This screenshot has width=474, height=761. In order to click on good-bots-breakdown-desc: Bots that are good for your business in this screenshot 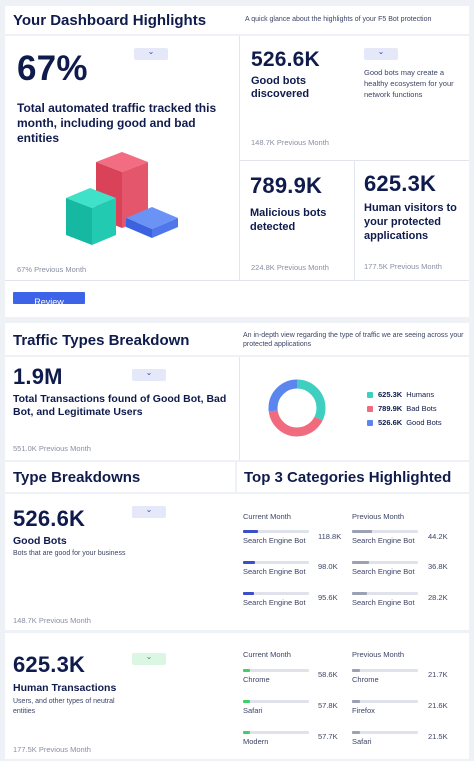, I will do `click(69, 553)`.